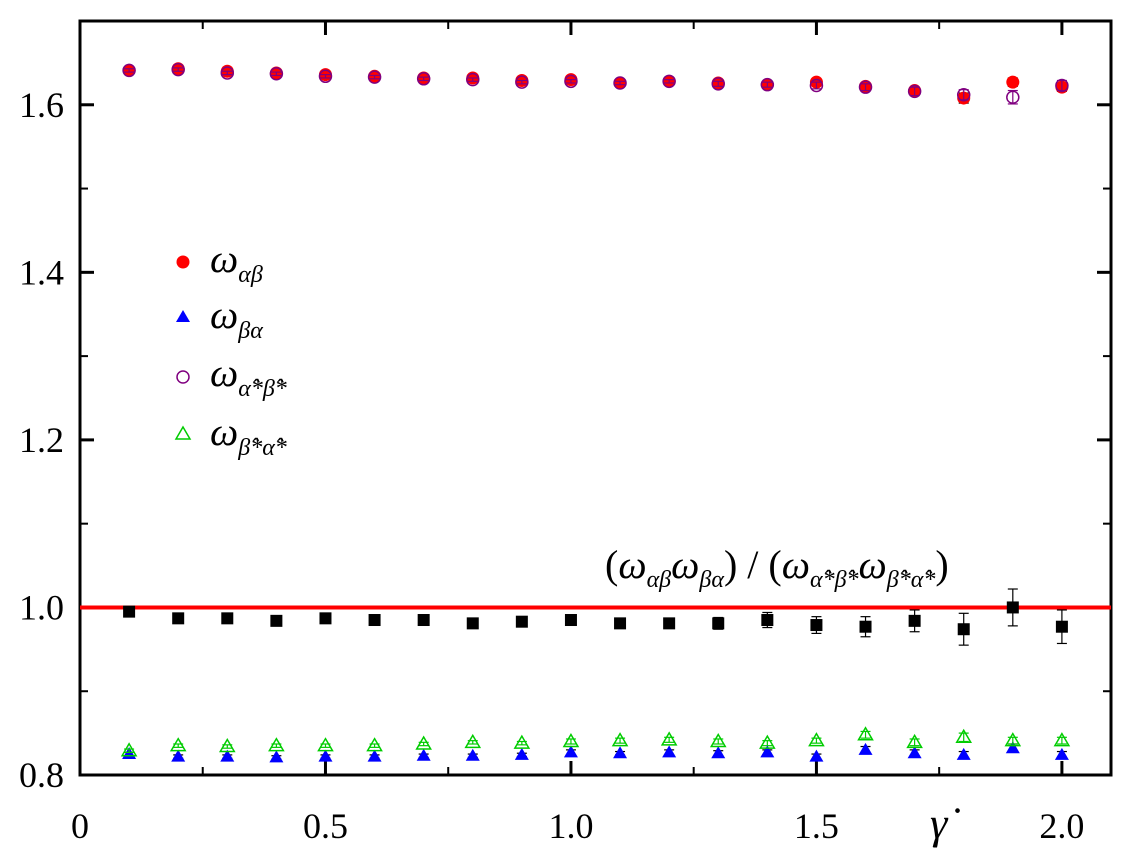 The width and height of the screenshot is (1128, 852). What do you see at coordinates (250, 275) in the screenshot?
I see `legend-item-sub: αβ` at bounding box center [250, 275].